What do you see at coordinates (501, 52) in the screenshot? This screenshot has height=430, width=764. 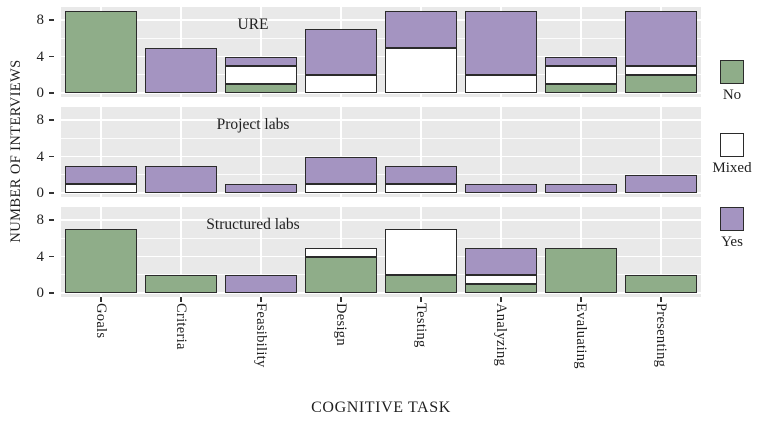 I see `bar-ure-analyzing` at bounding box center [501, 52].